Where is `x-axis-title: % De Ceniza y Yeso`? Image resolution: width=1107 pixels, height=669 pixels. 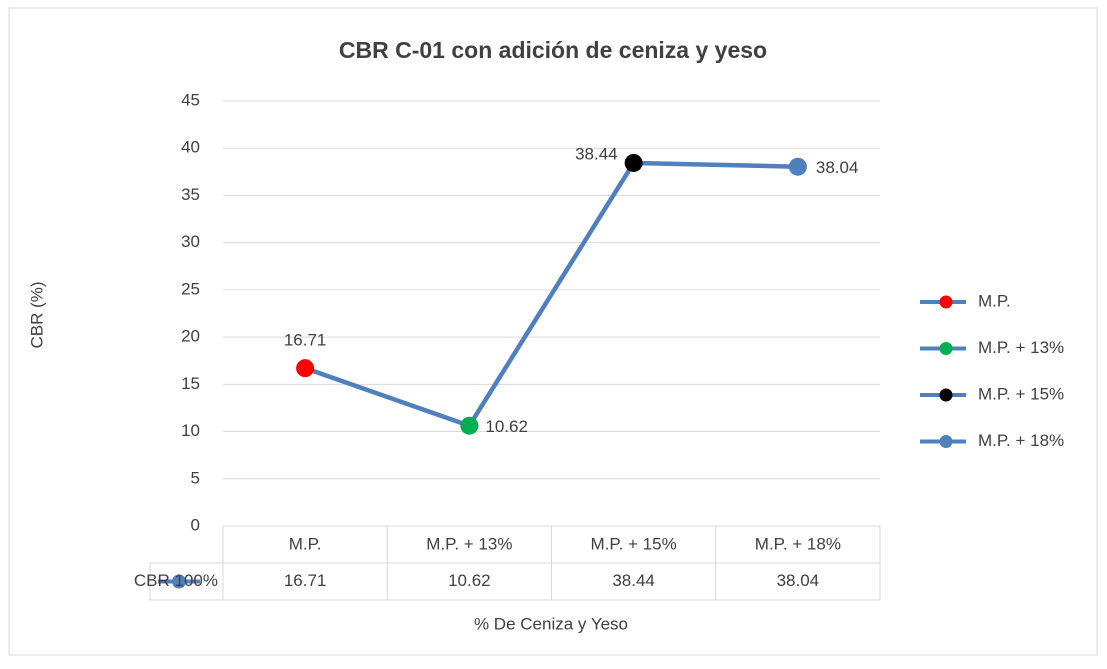
x-axis-title: % De Ceniza y Yeso is located at coordinates (551, 623).